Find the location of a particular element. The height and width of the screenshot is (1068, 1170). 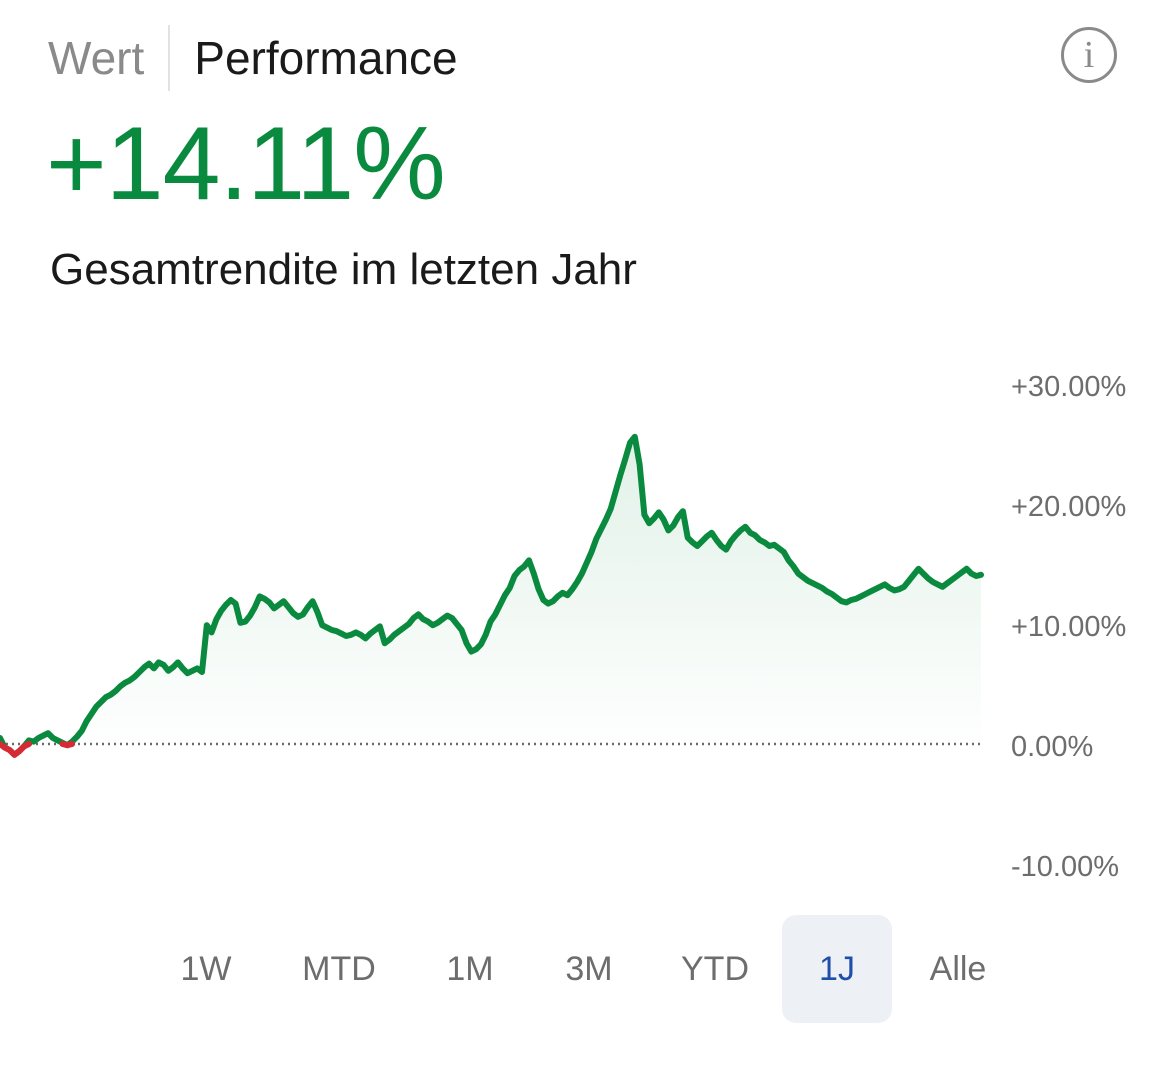

range-button-ytd: YTD is located at coordinates (715, 968).